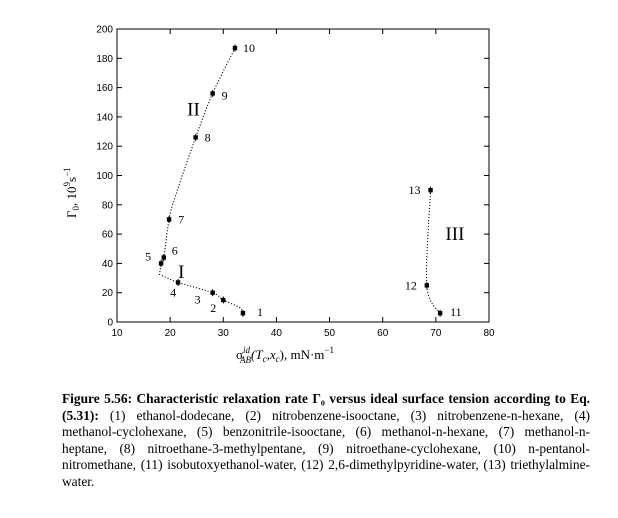 This screenshot has height=518, width=618. What do you see at coordinates (489, 333) in the screenshot?
I see `x-tick-label: 80` at bounding box center [489, 333].